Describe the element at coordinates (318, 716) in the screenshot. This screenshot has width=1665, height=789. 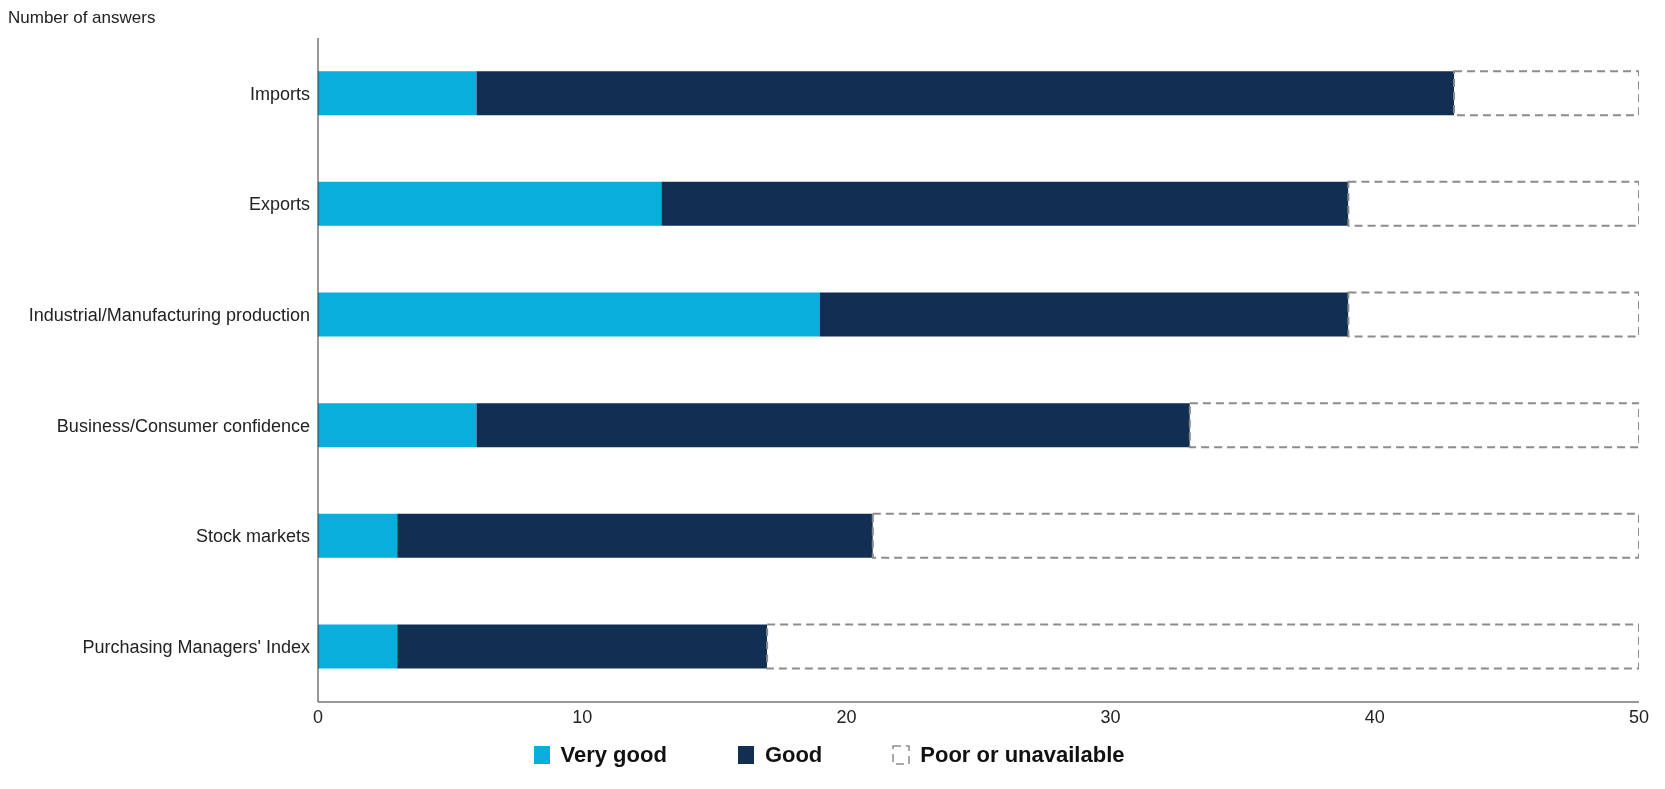
I see `x-tick-label: 0` at that location.